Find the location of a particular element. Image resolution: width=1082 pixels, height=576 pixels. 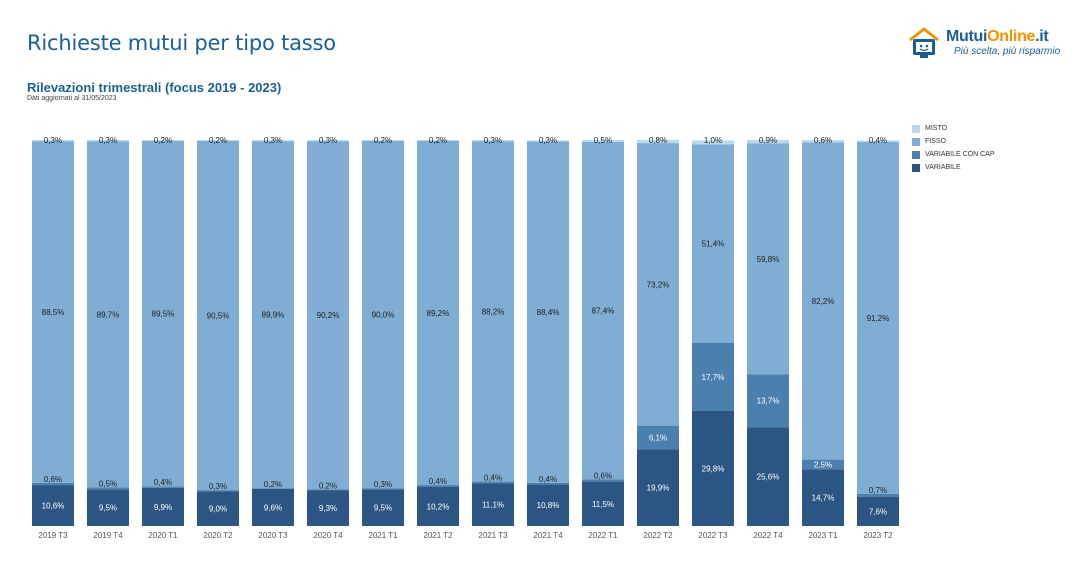

data-label-variabile: 29,8% is located at coordinates (713, 468).